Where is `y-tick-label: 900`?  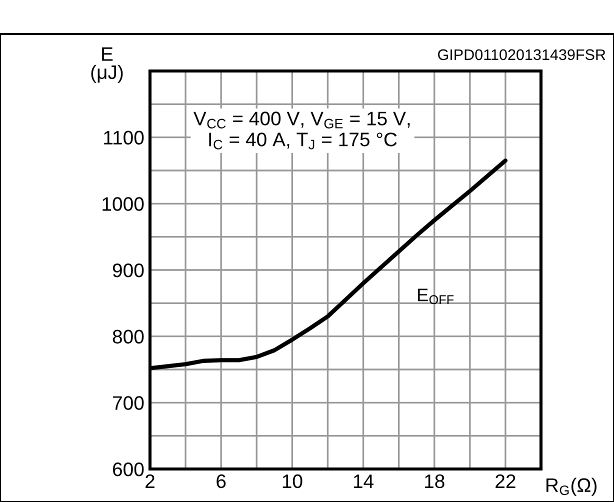
y-tick-label: 900 is located at coordinates (128, 270).